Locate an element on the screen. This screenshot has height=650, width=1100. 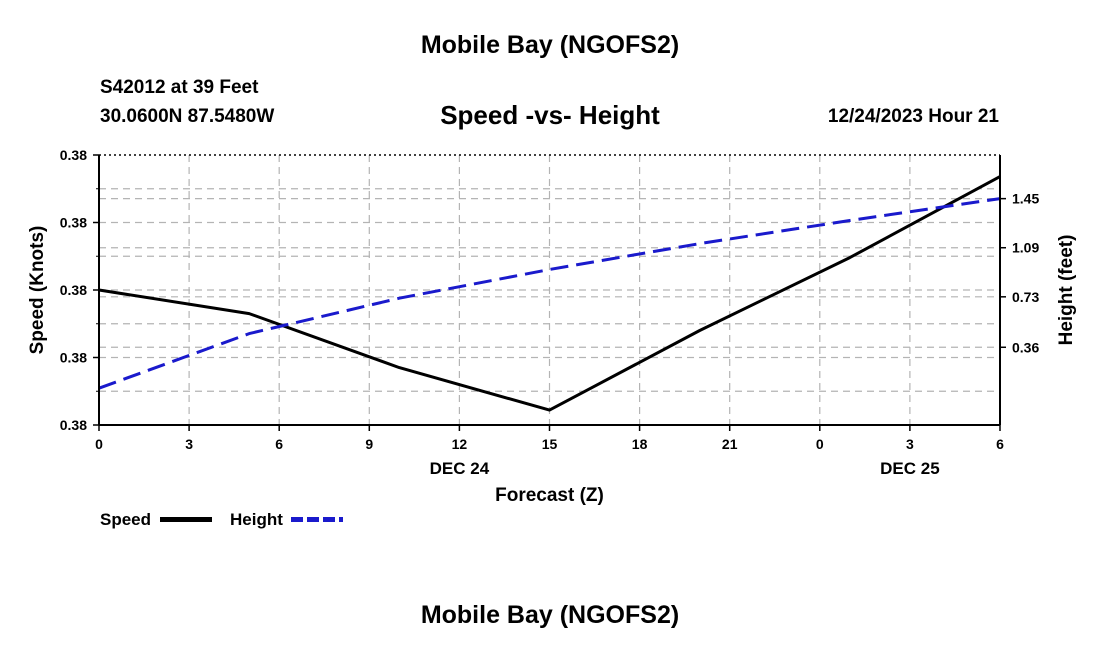
y-right-axis-title: Height (feet) is located at coordinates (1066, 290).